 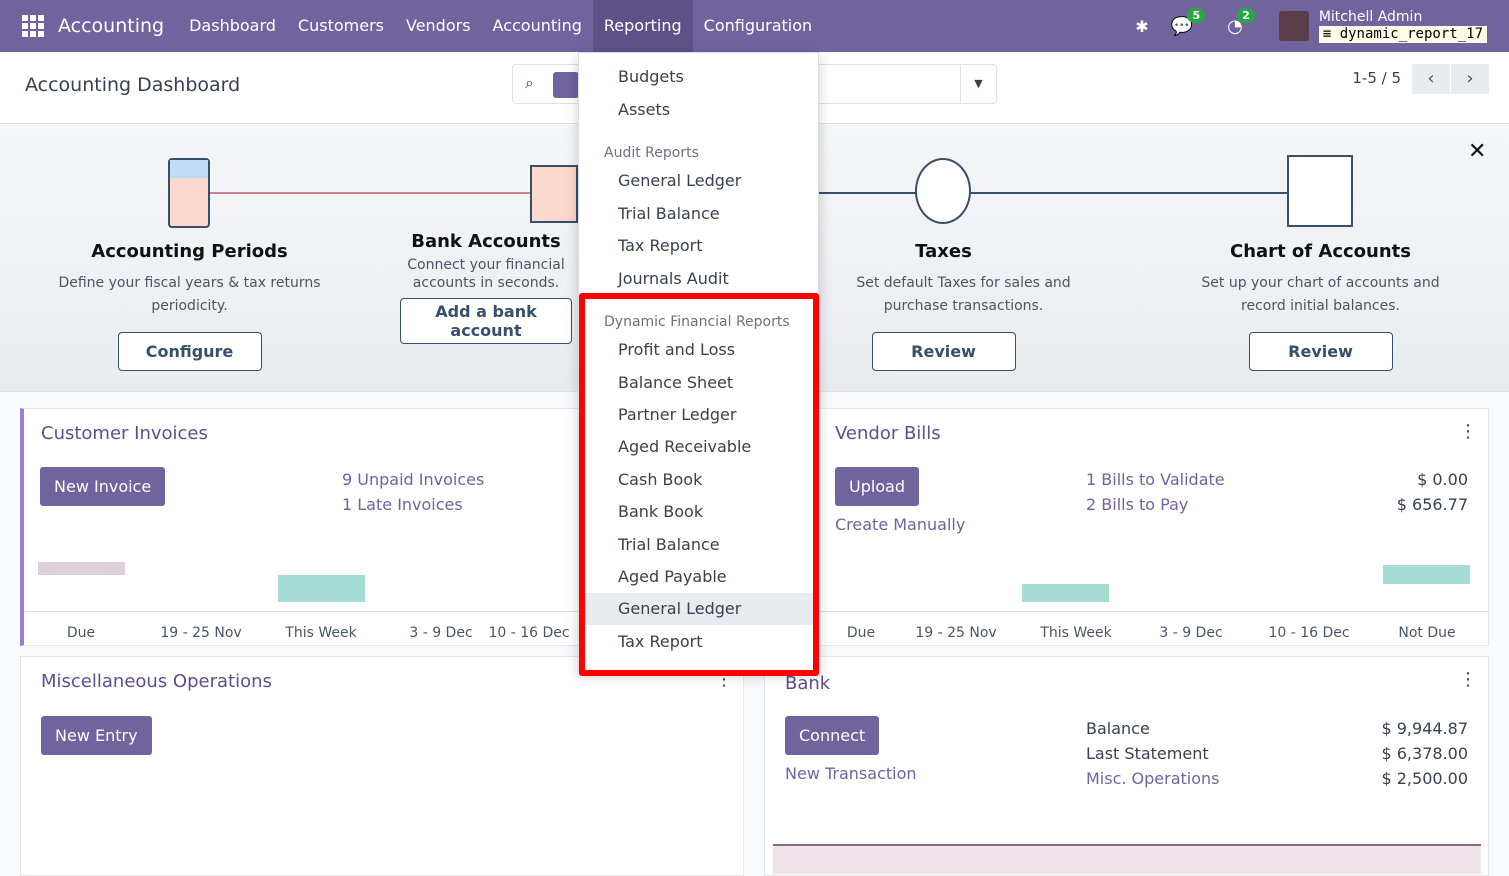 What do you see at coordinates (660, 245) in the screenshot?
I see `menu-item-tax-report: Tax Report` at bounding box center [660, 245].